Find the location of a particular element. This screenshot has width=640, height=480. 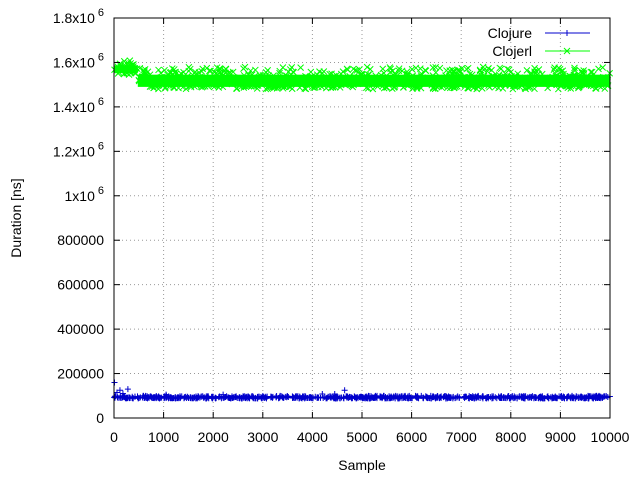

y-tick-label-base: 1x10 is located at coordinates (80, 196).